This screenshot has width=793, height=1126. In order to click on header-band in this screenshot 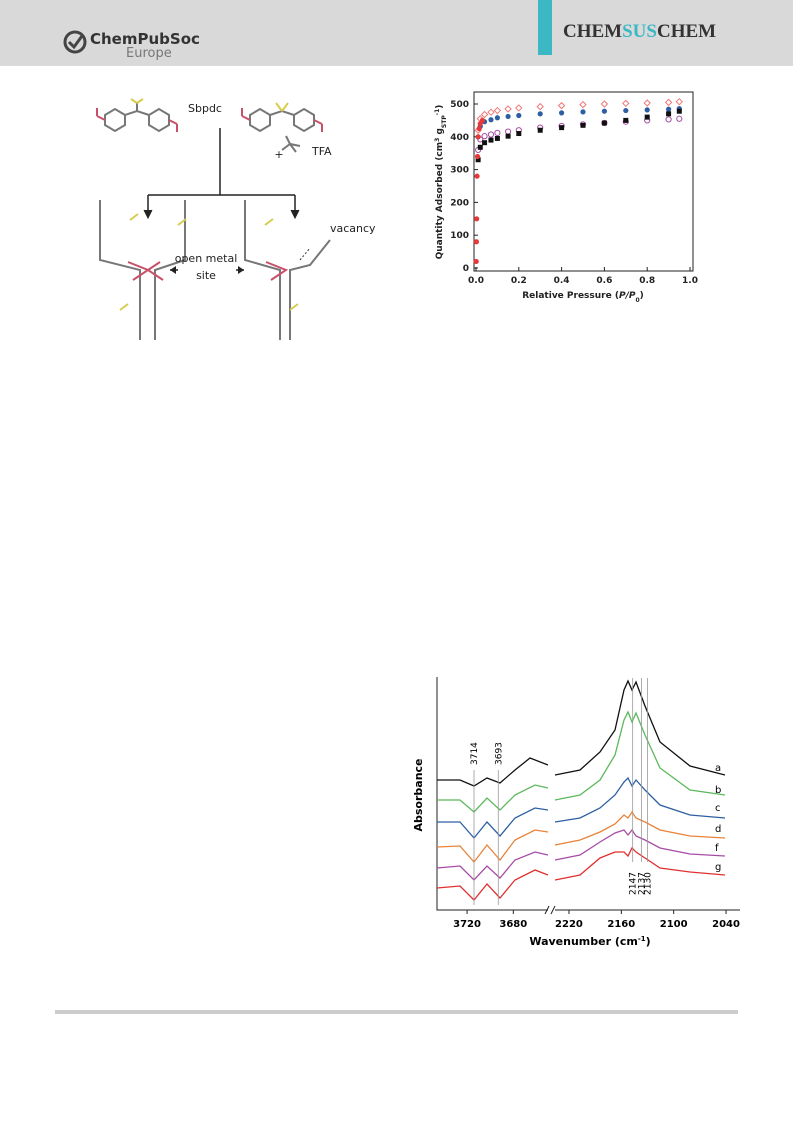, I will do `click(396, 33)`.